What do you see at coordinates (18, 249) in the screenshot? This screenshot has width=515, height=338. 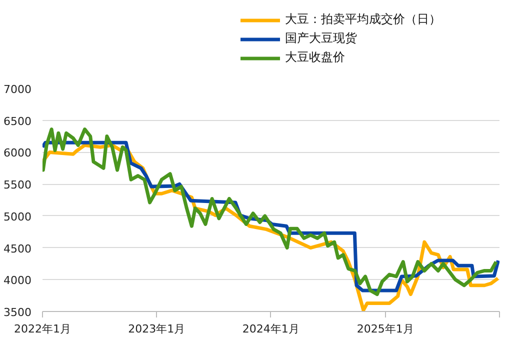 I see `y-tick-label: 4500` at bounding box center [18, 249].